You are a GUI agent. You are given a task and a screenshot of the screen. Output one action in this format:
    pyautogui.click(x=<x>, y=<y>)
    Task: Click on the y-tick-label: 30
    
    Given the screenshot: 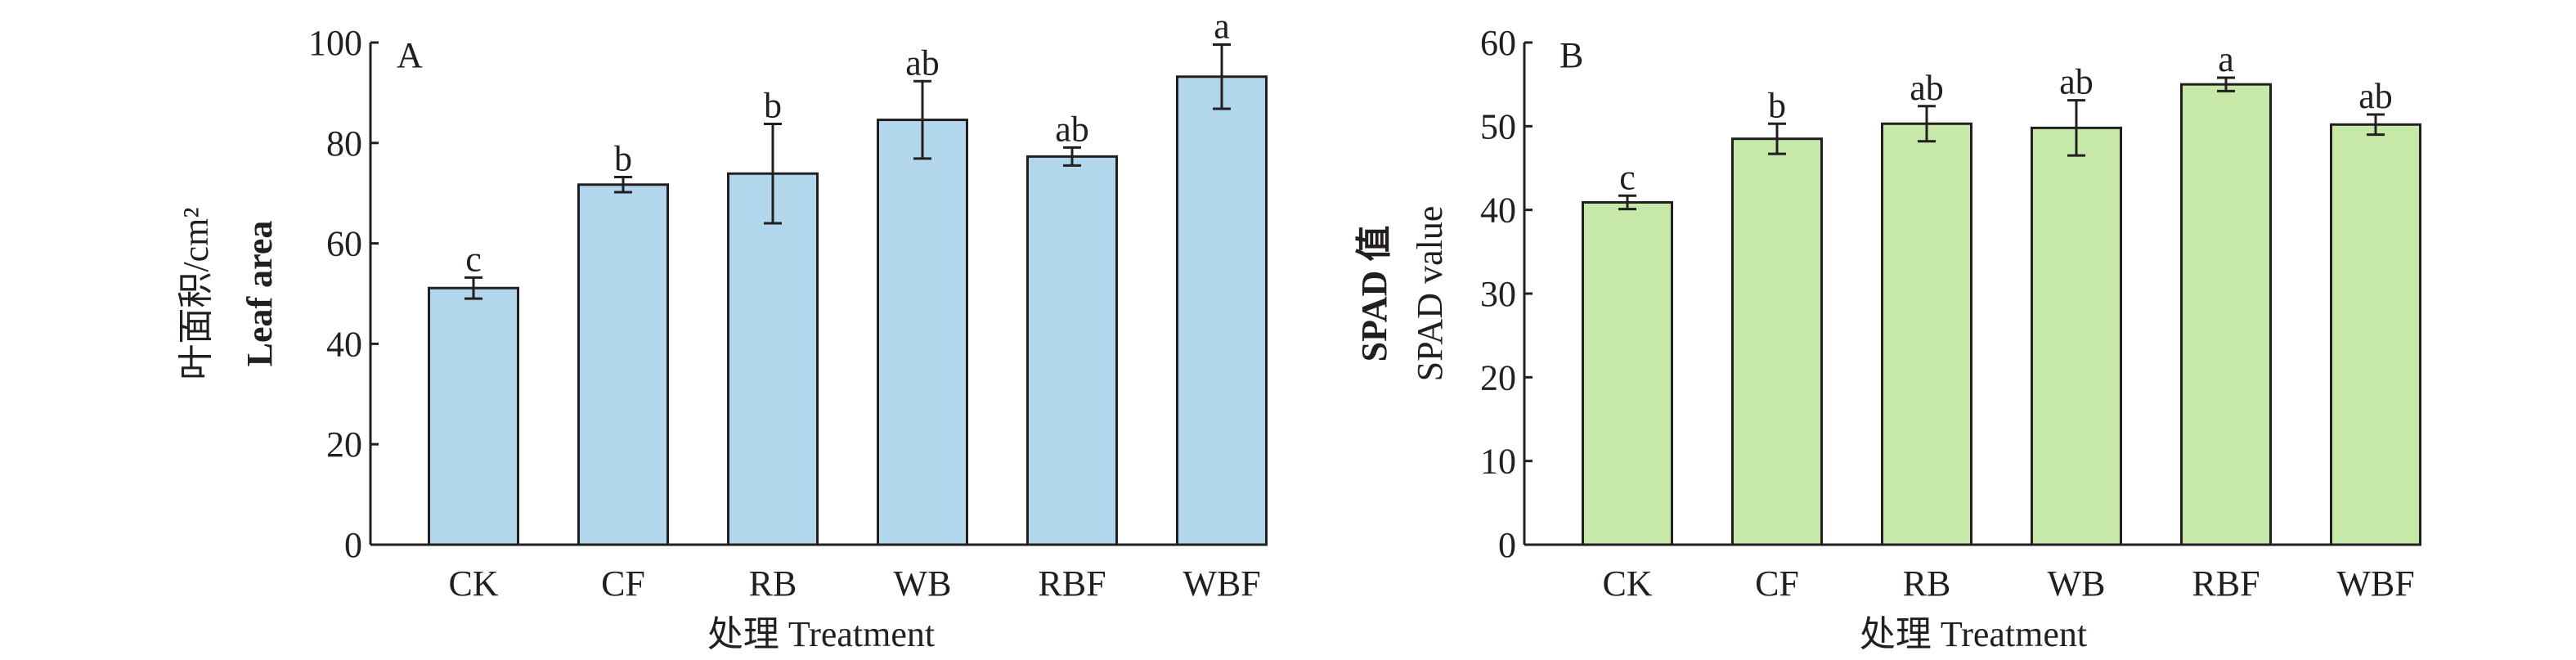 What is the action you would take?
    pyautogui.click(x=1498, y=294)
    